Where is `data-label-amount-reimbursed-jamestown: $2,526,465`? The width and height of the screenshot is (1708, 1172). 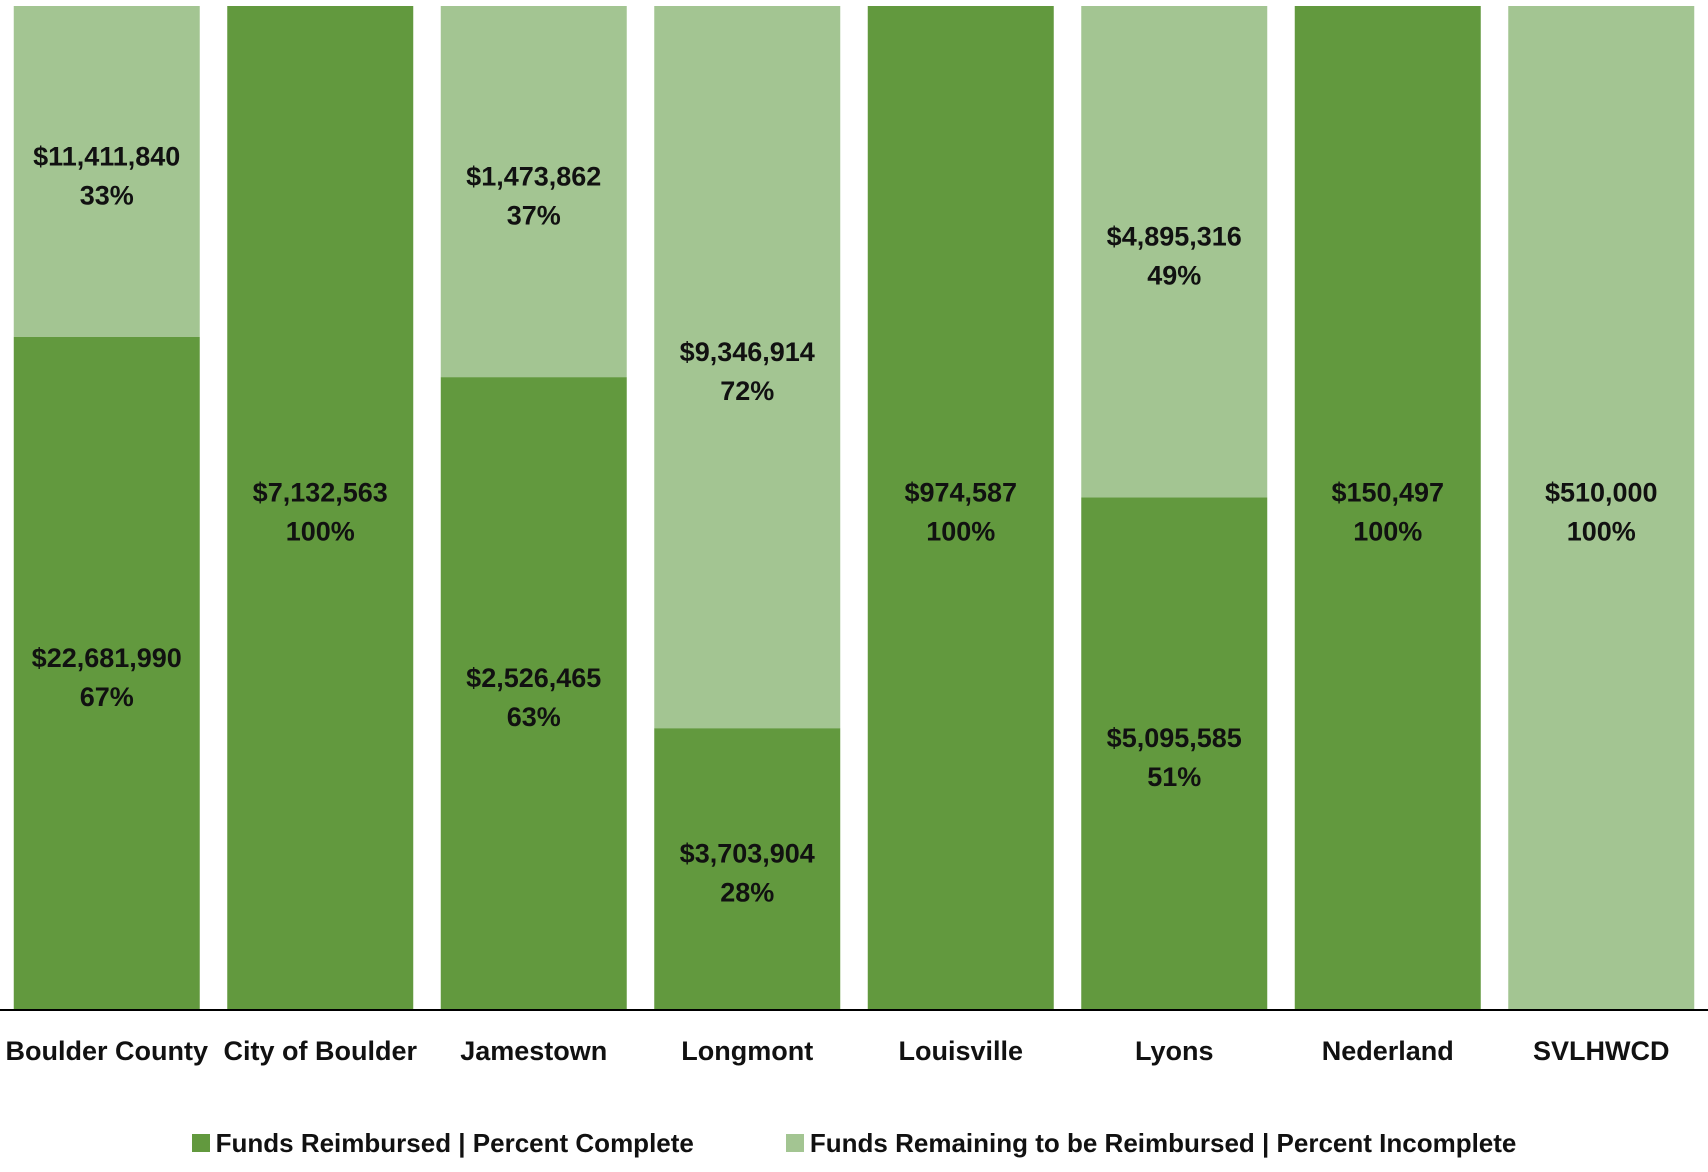 data-label-amount-reimbursed-jamestown: $2,526,465 is located at coordinates (533, 678).